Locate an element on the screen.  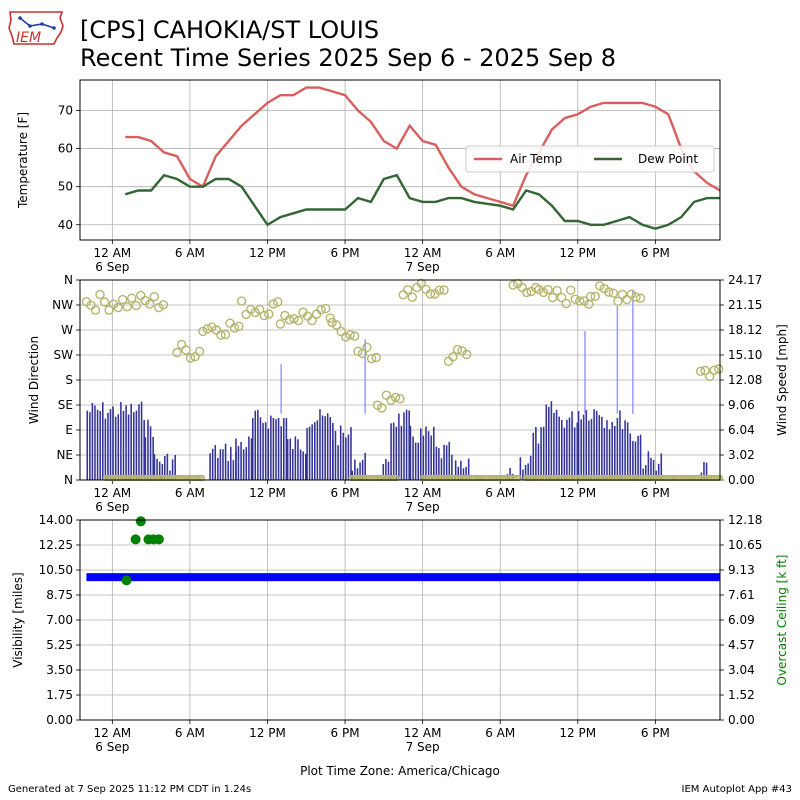
wind-direction-tick-label: NE is located at coordinates (64, 455).